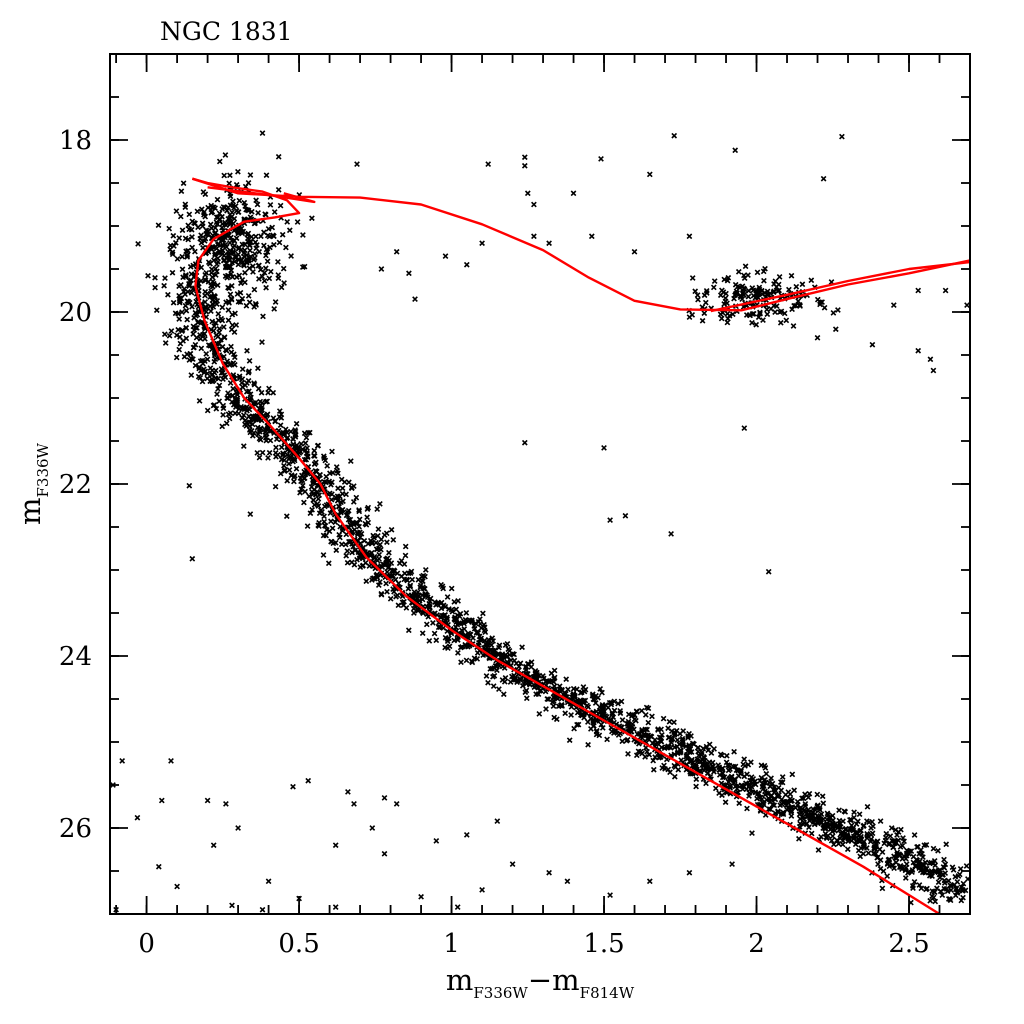 Image resolution: width=1024 pixels, height=1024 pixels. I want to click on isochrone-clump-loop, so click(840, 286).